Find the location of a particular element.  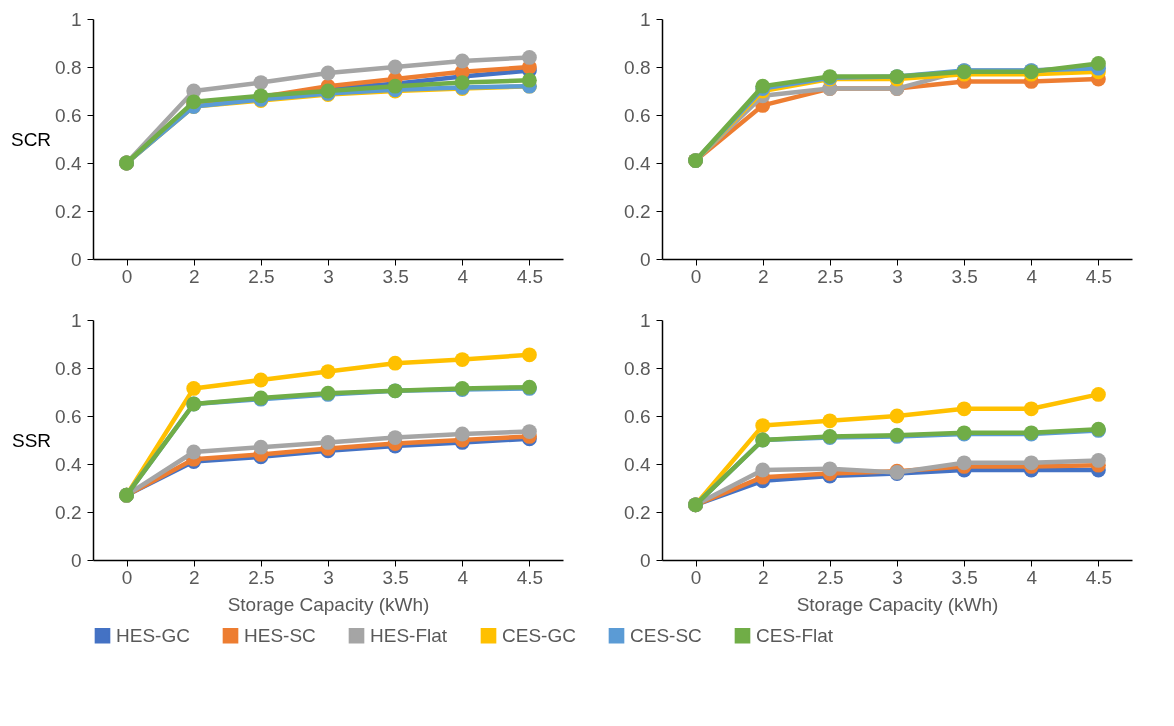

legend-label: HES-GC is located at coordinates (153, 635).